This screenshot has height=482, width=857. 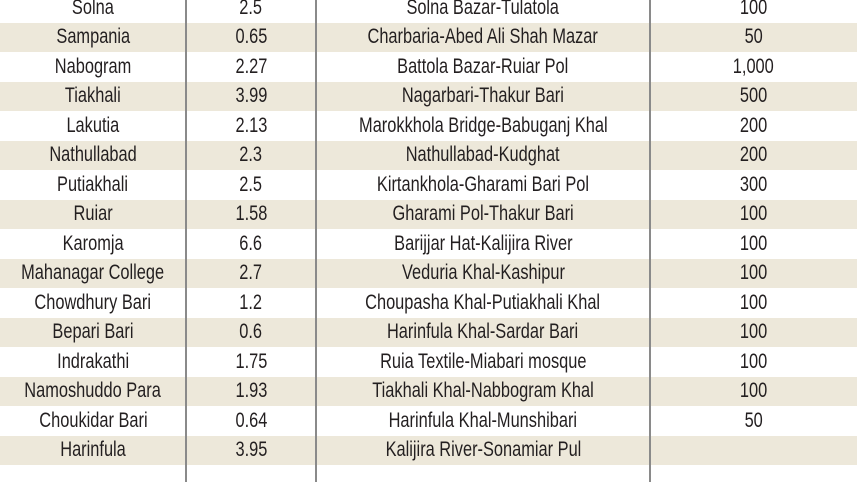 I want to click on cell-text: Putiakhali, so click(x=93, y=184).